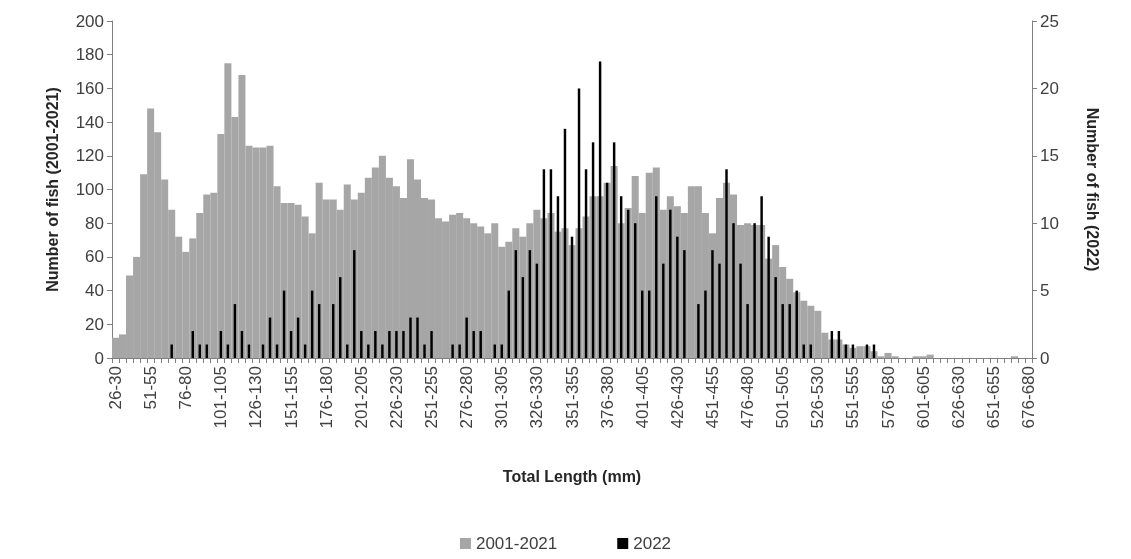 The image size is (1131, 559). What do you see at coordinates (326, 397) in the screenshot?
I see `x-tick-label: 176-180` at bounding box center [326, 397].